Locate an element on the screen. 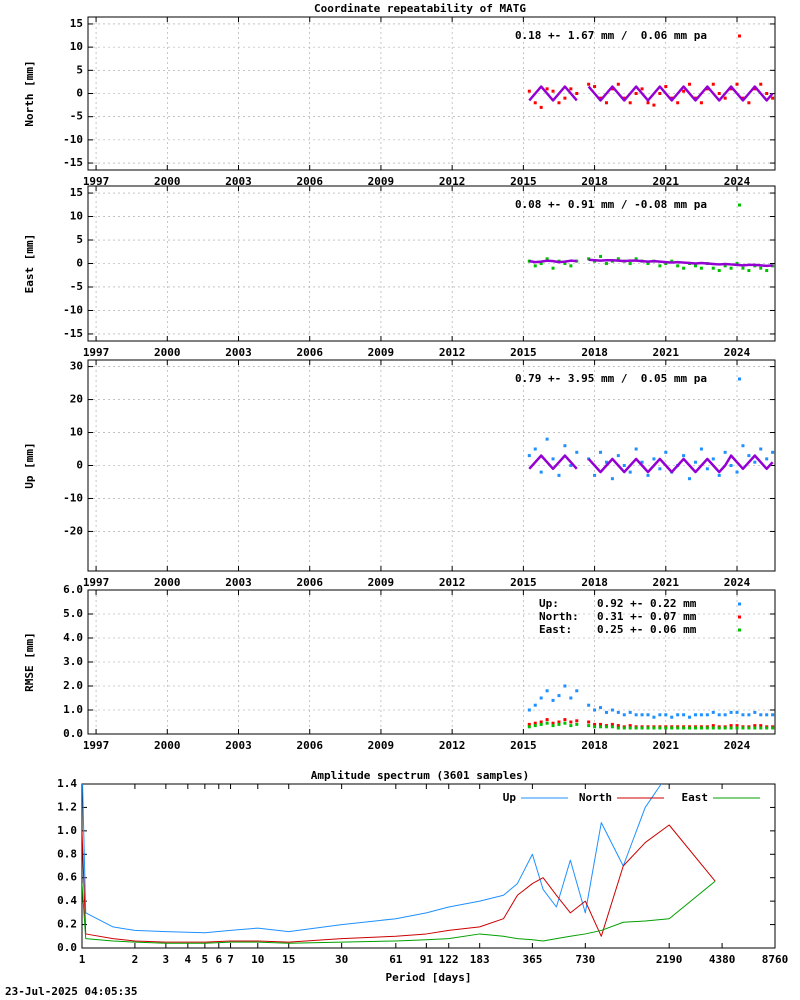  y-tick-label: 4.0 is located at coordinates (73, 637).